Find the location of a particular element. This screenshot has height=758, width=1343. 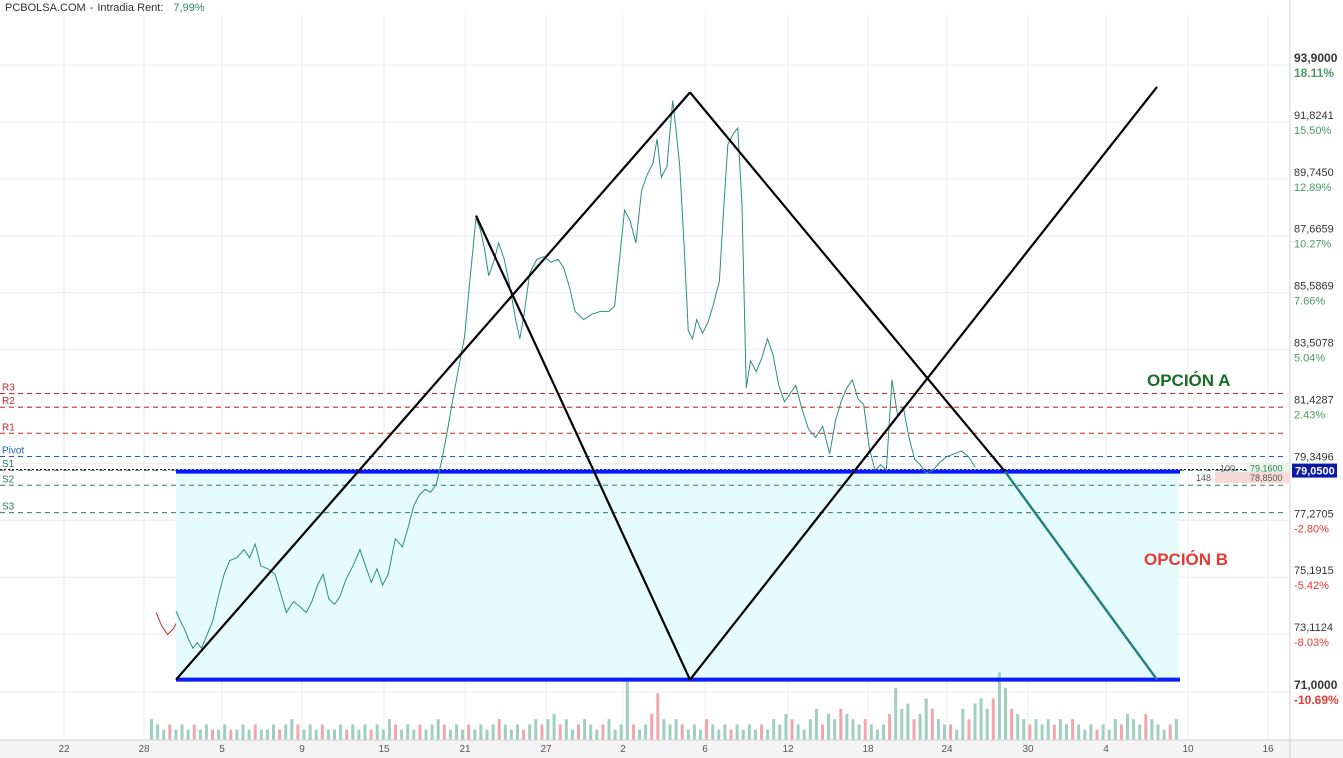

price-axis-label: 79,3496 is located at coordinates (1314, 457).